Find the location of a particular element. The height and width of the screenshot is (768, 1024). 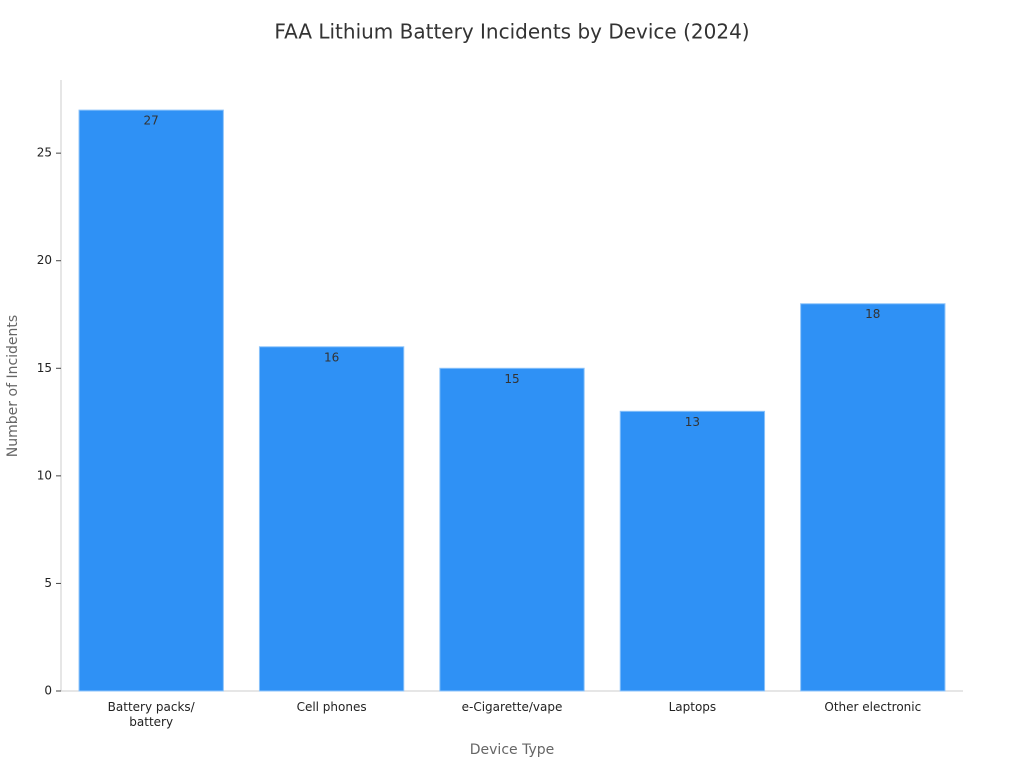

y-tick-label: 10 is located at coordinates (44, 475).